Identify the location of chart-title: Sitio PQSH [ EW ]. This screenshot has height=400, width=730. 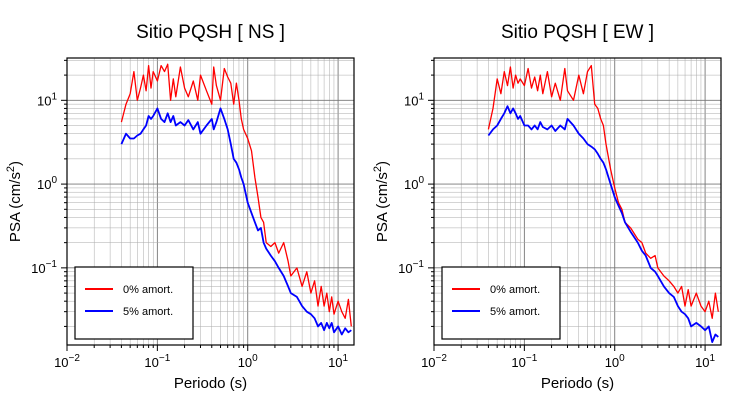
(577, 32).